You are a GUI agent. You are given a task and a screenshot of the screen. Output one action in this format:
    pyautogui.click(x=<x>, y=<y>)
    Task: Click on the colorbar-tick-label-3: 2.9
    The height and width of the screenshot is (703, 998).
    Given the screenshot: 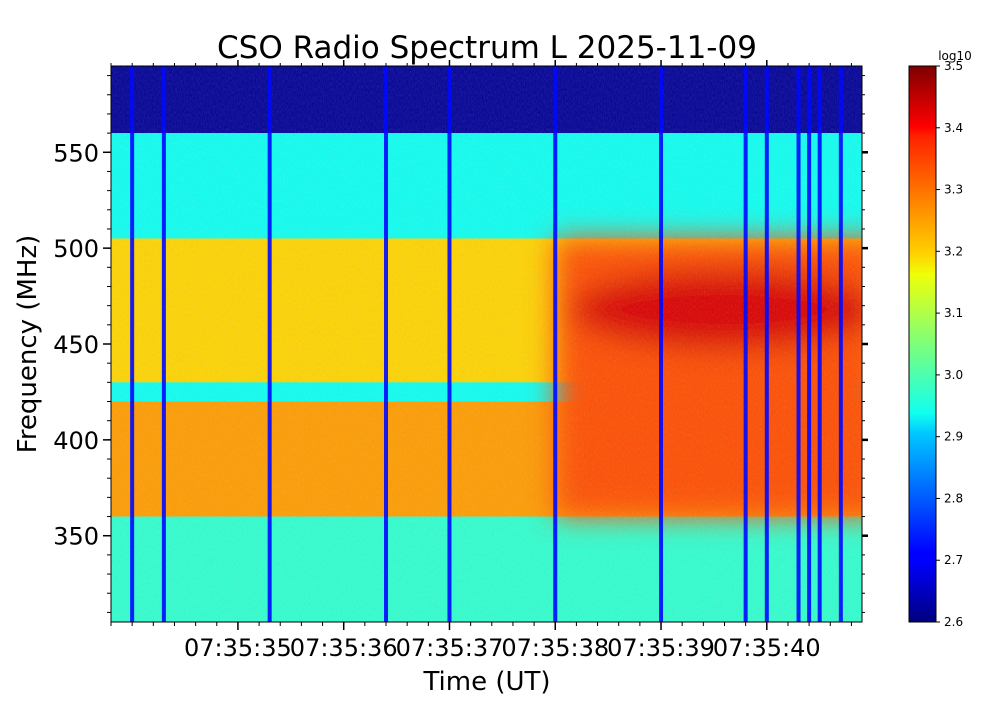 What is the action you would take?
    pyautogui.click(x=953, y=437)
    